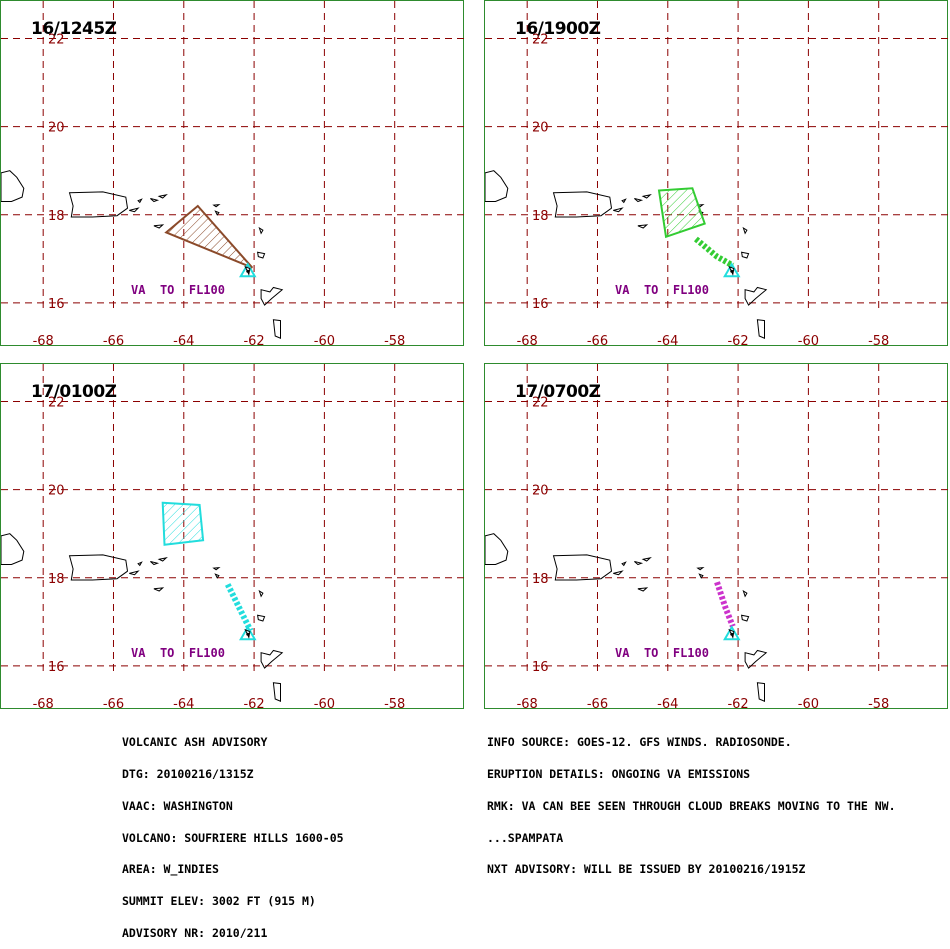  I want to click on footer-line: AREA: W_INDIES, so click(170, 869).